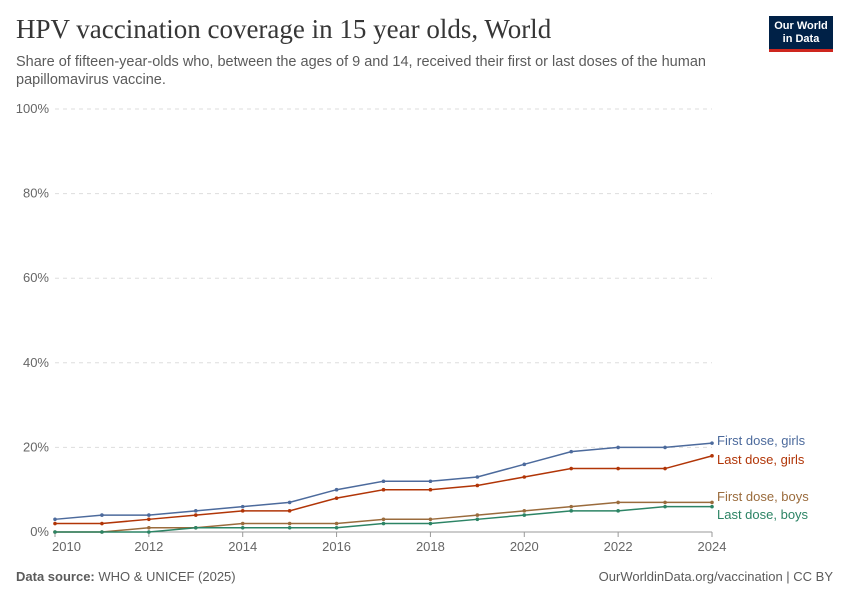  What do you see at coordinates (761, 459) in the screenshot?
I see `series-label: Last dose, girls` at bounding box center [761, 459].